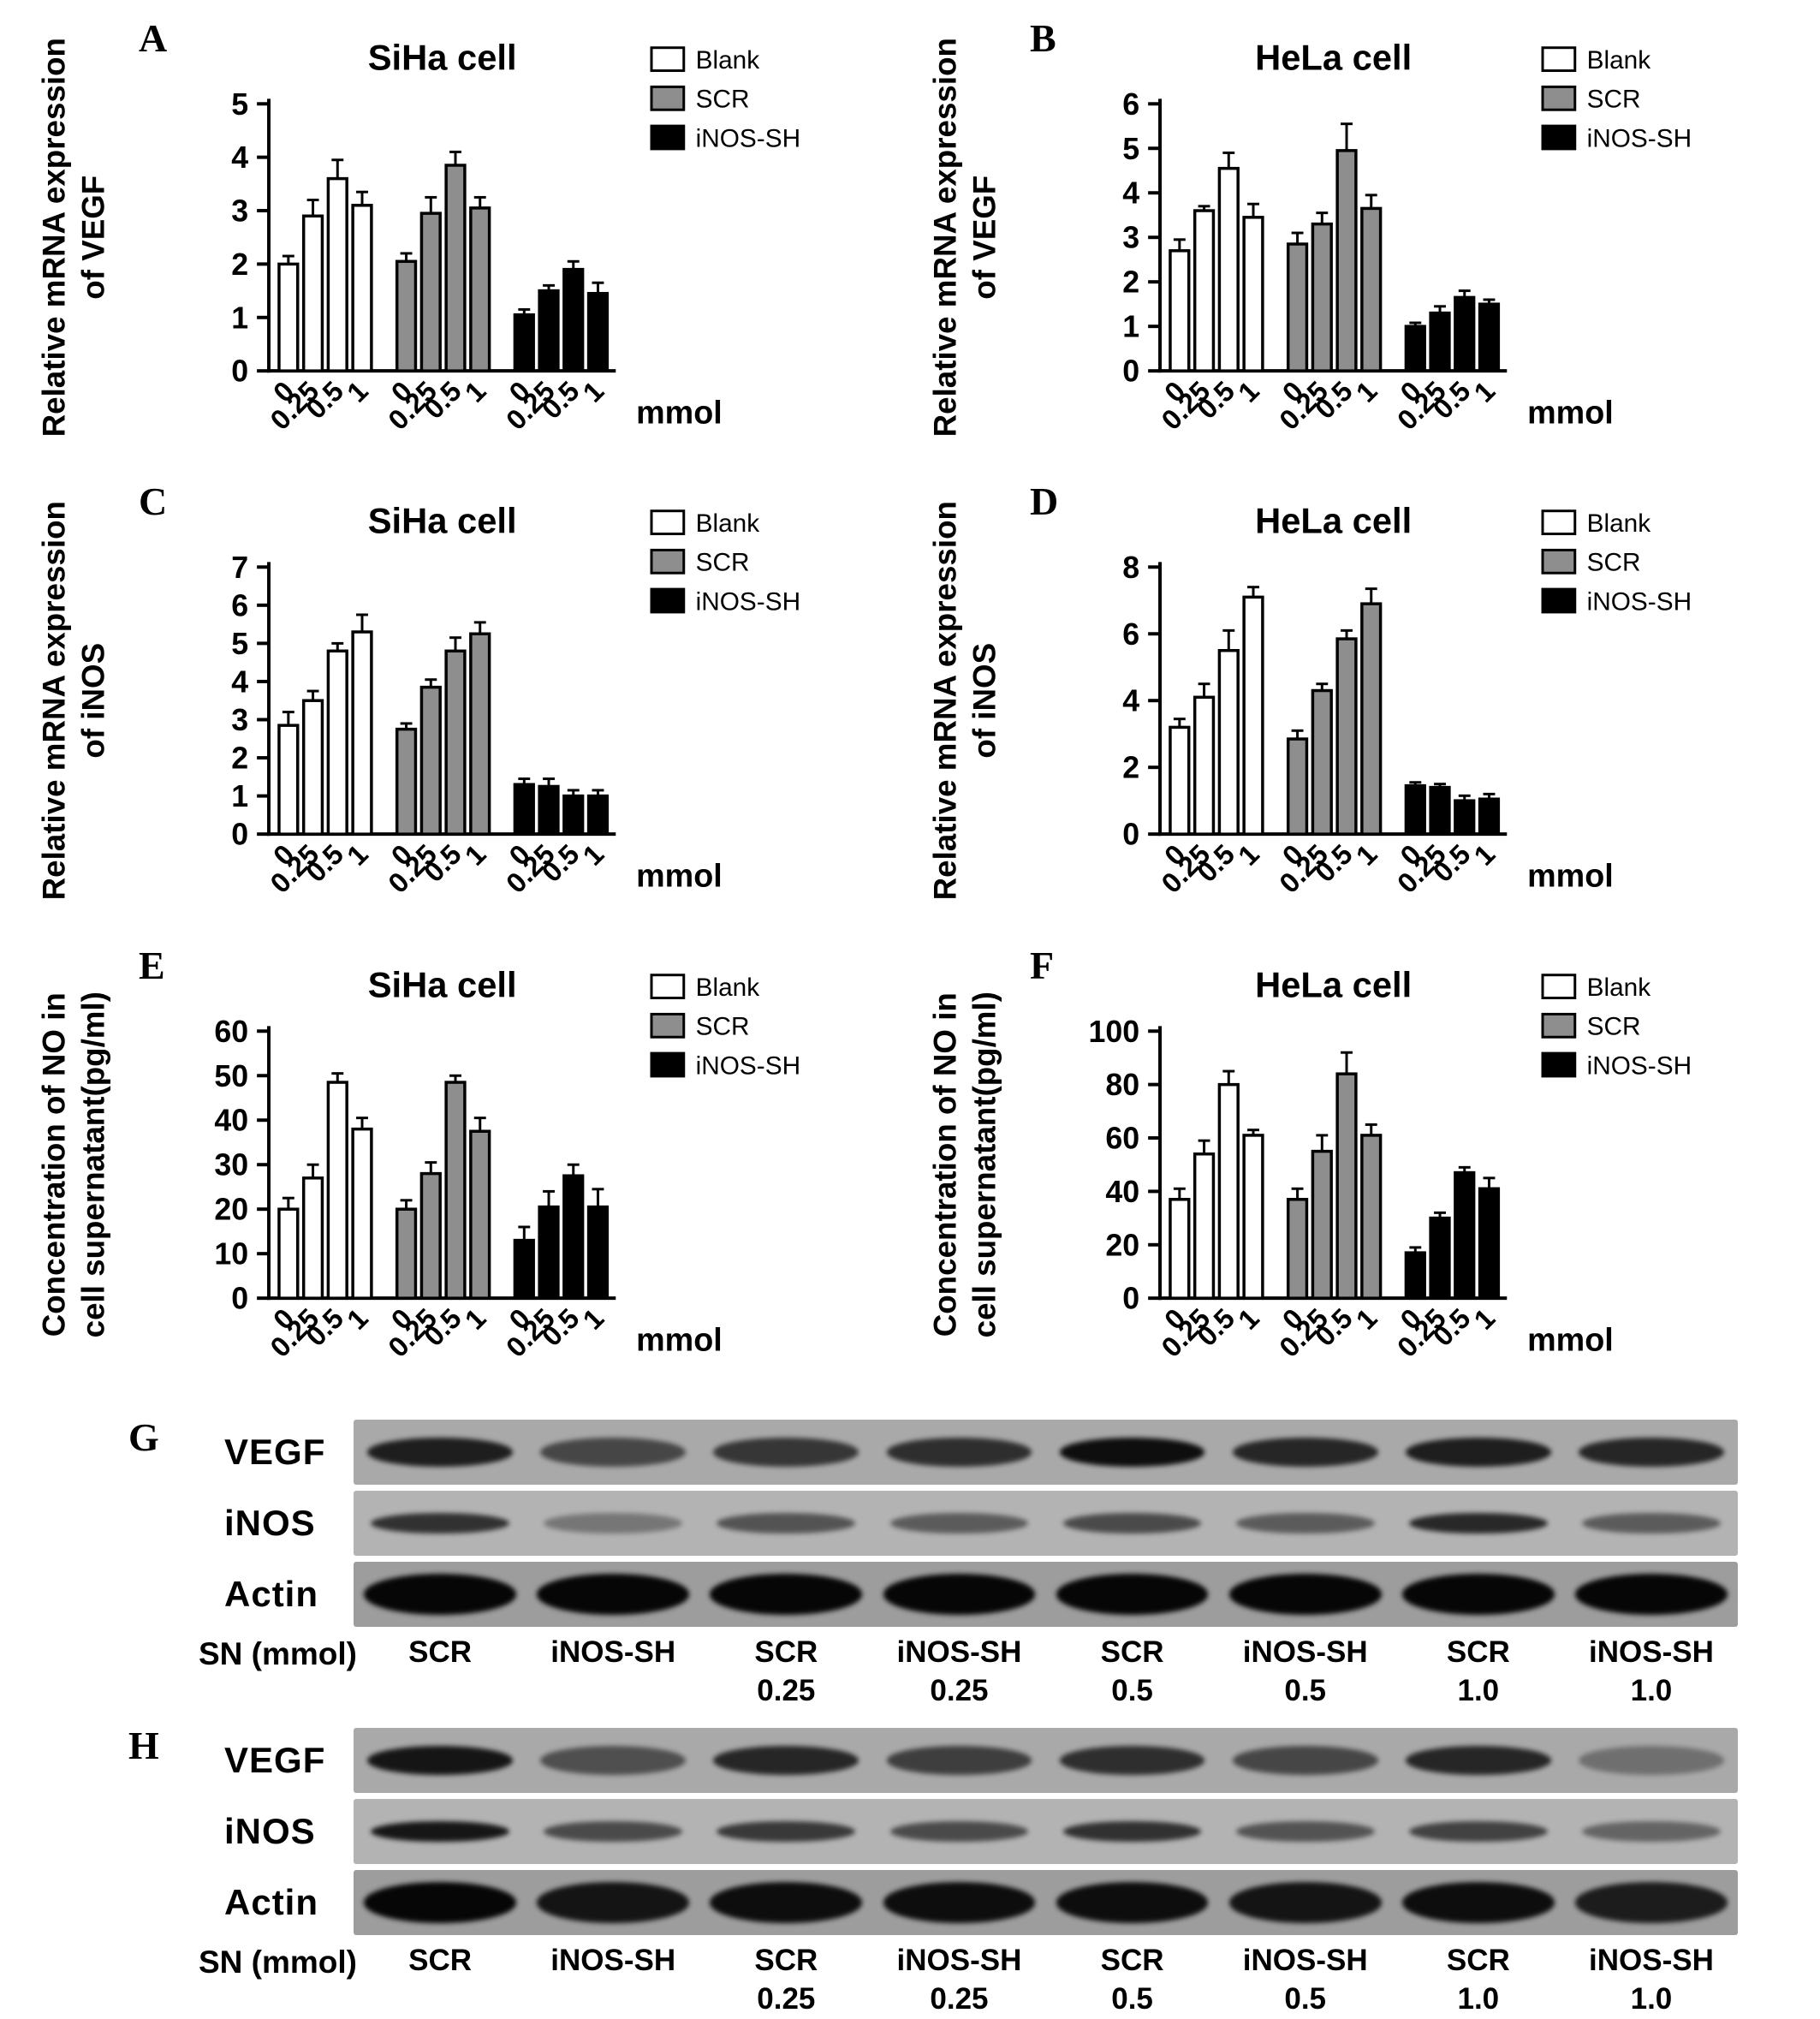 The image size is (1820, 2019). I want to click on blot-axis-label: SN (mmol), so click(278, 1653).